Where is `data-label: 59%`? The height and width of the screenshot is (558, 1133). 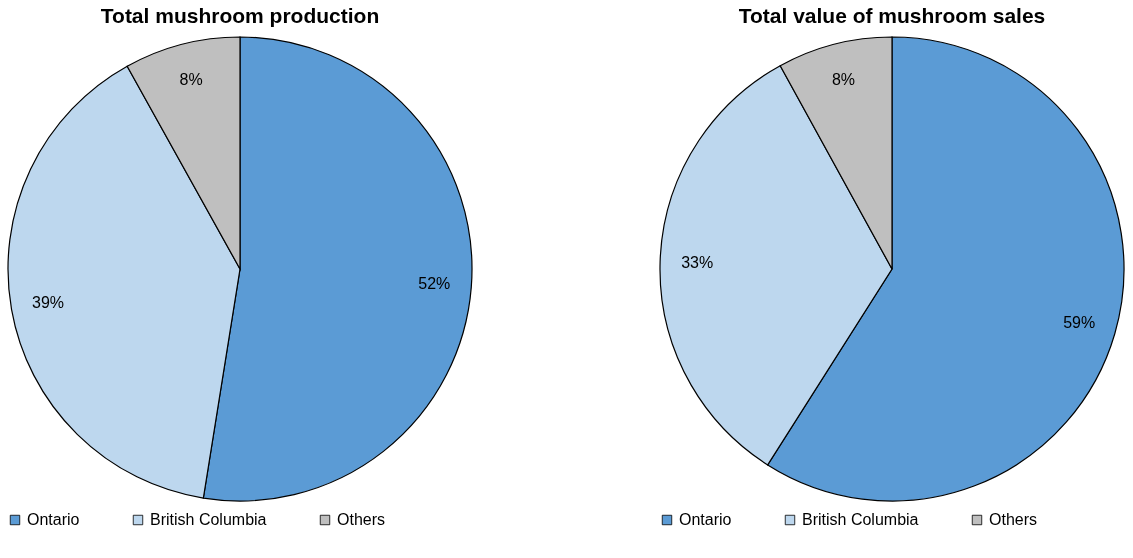
data-label: 59% is located at coordinates (1079, 323).